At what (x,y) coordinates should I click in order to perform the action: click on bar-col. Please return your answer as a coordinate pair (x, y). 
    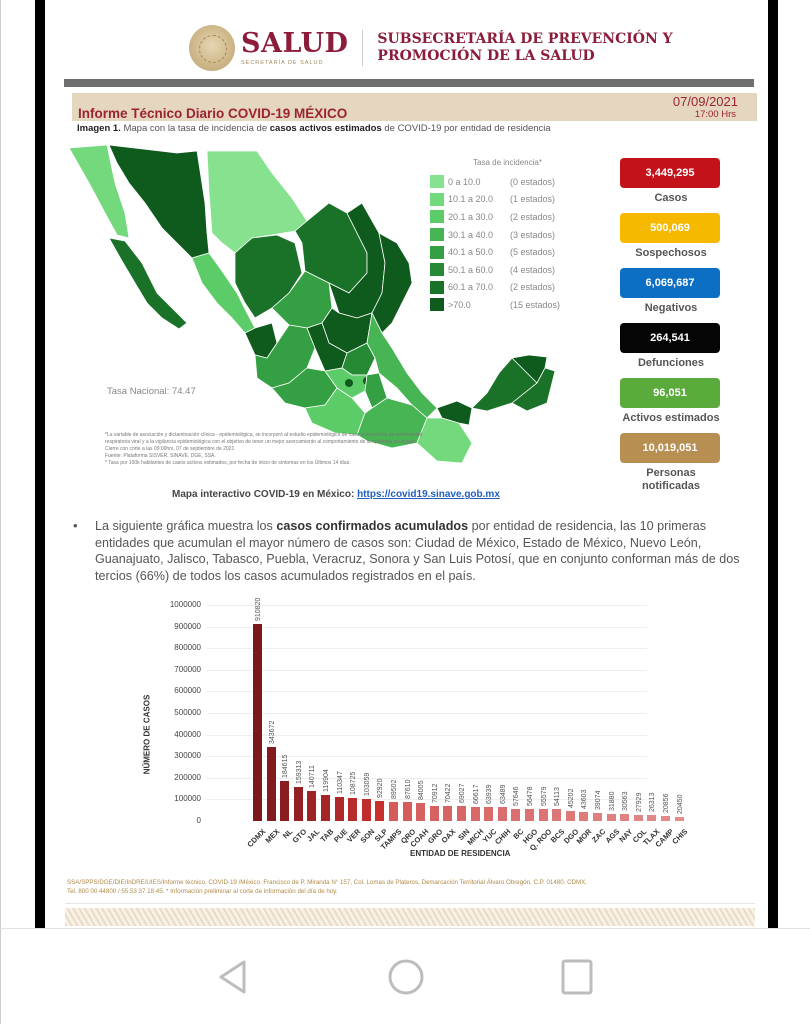
    Looking at the image, I should click on (638, 817).